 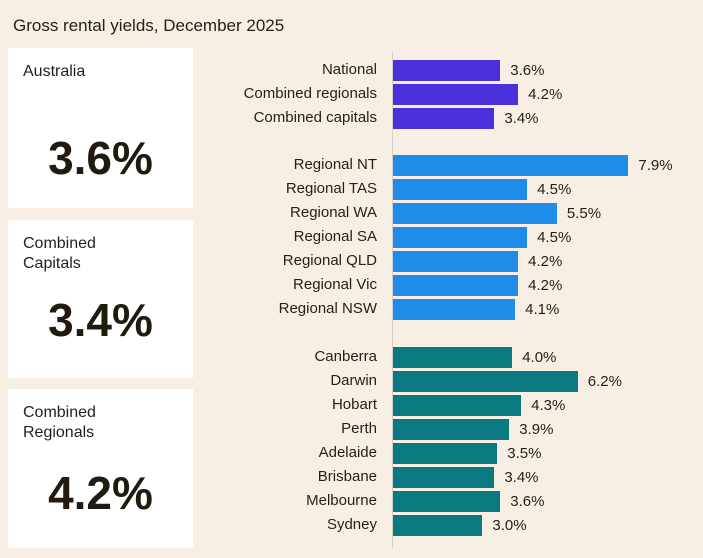 I want to click on category-label: Regional NSW, so click(x=327, y=308).